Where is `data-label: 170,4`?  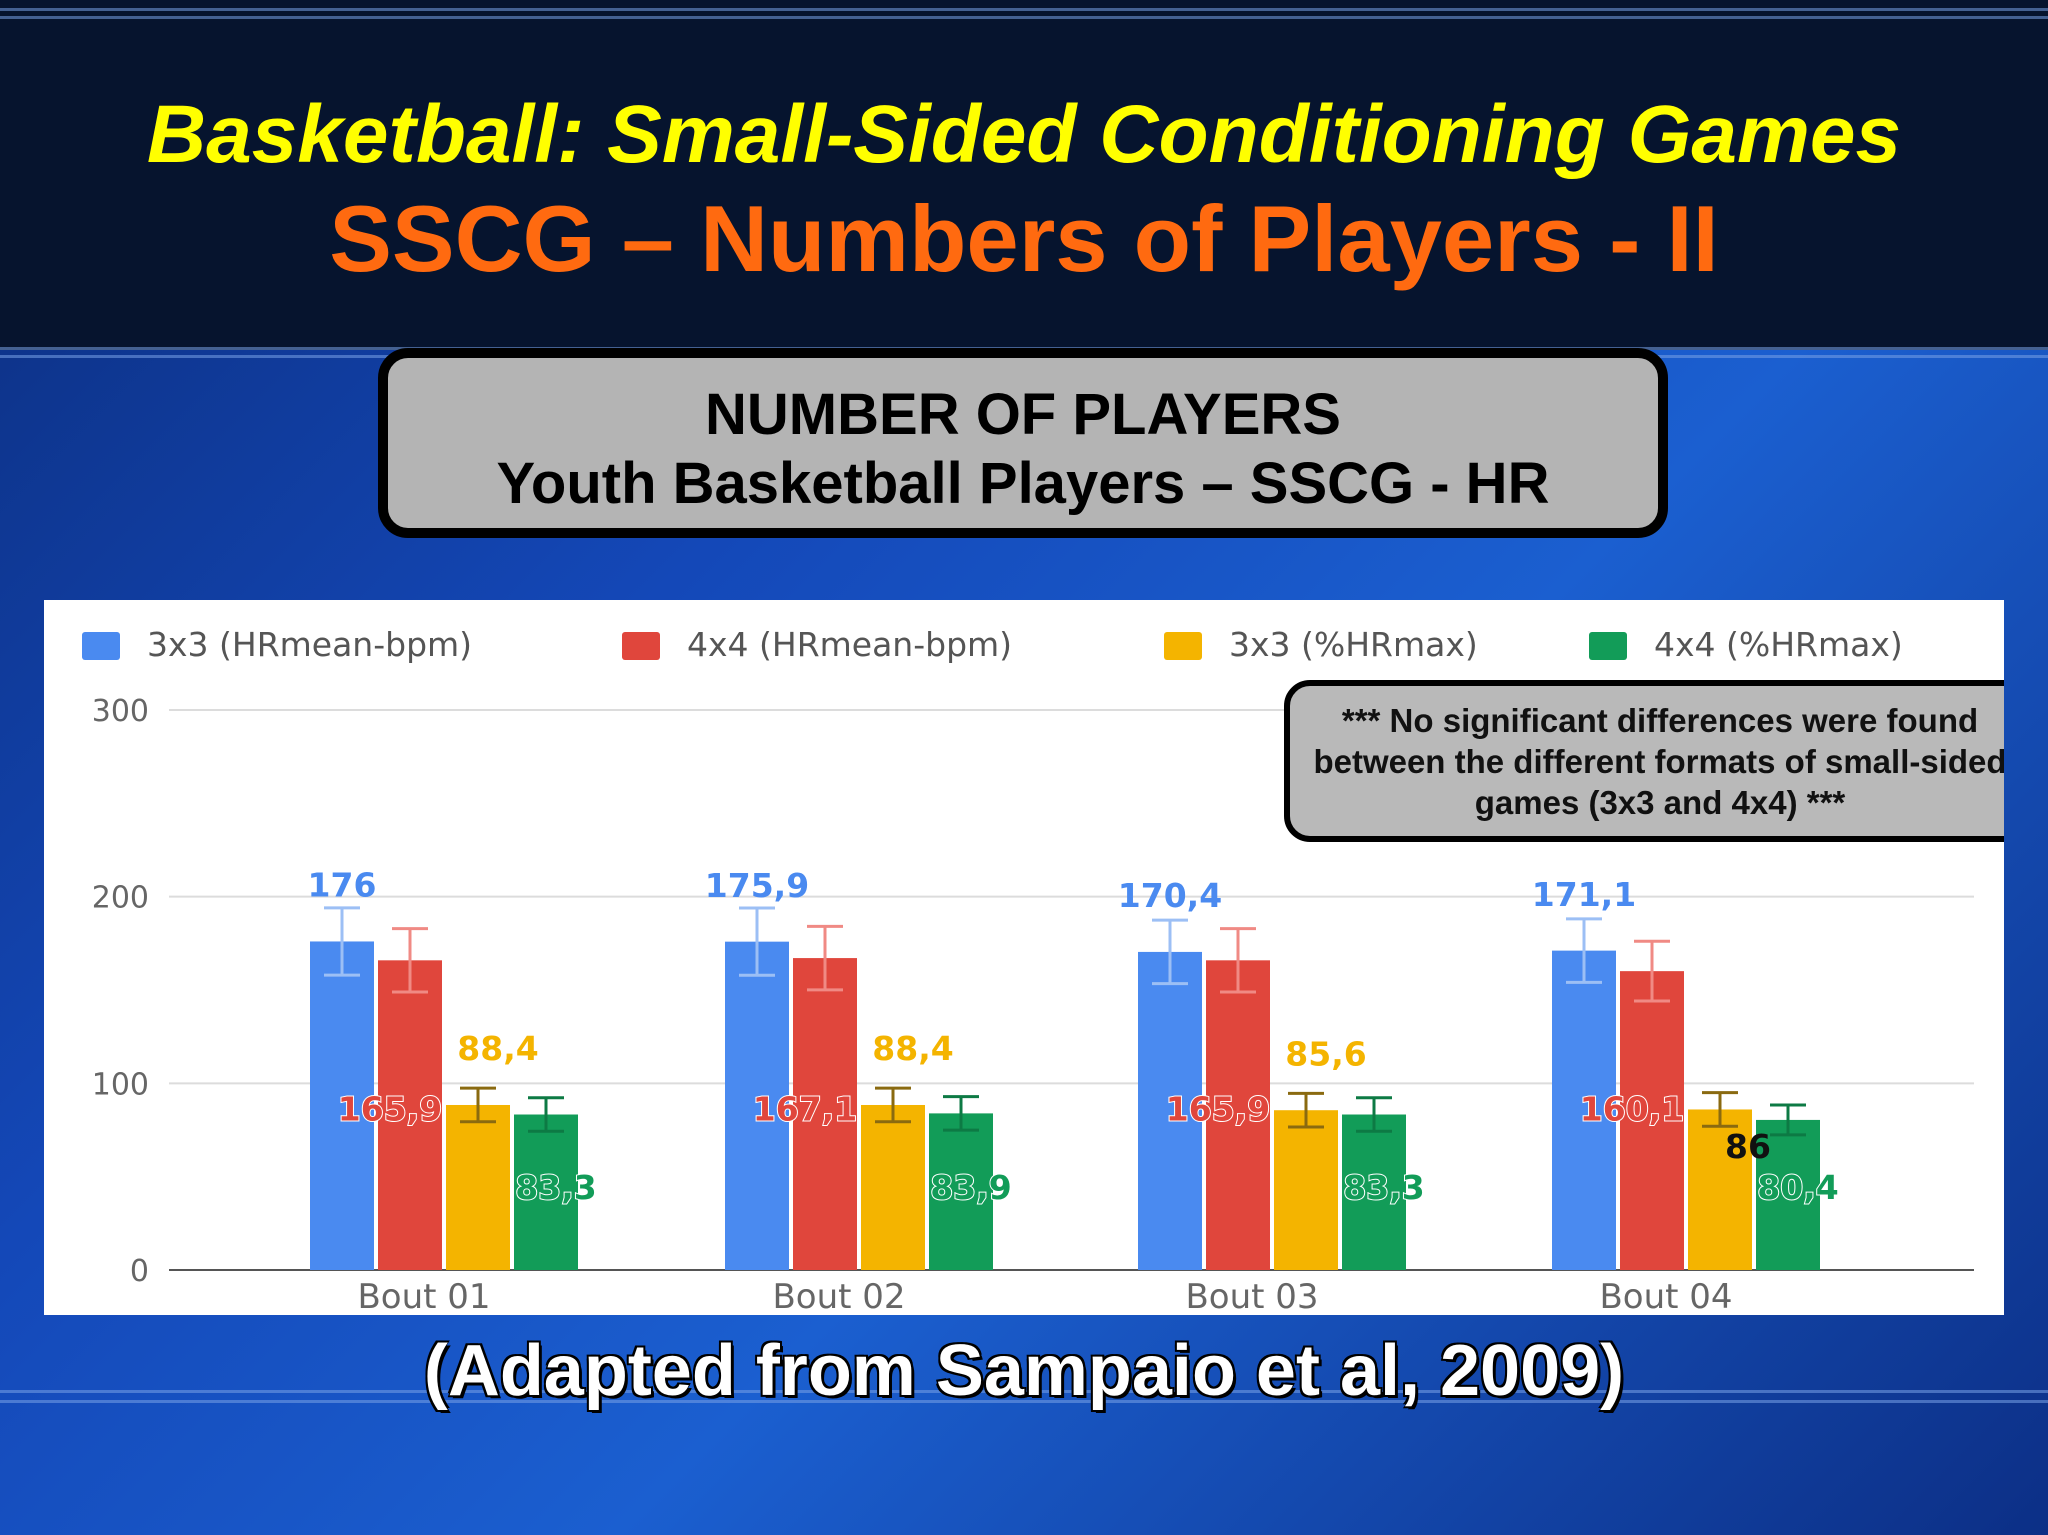
data-label: 170,4 is located at coordinates (1170, 895).